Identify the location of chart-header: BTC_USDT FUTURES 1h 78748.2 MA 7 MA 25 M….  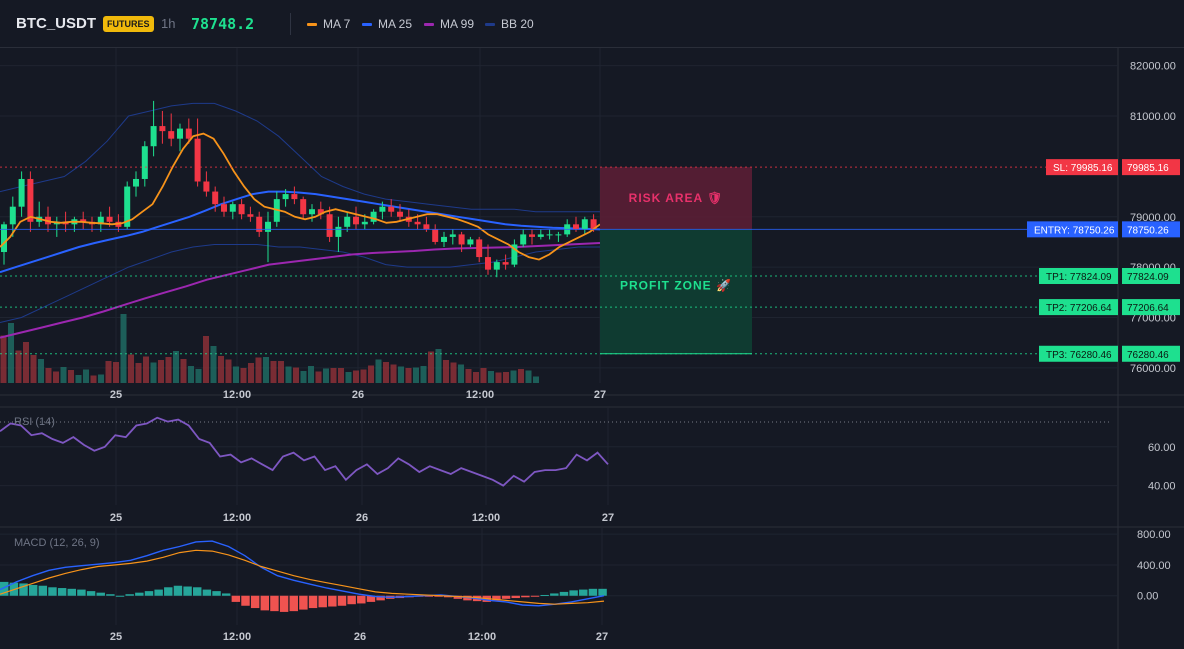
(592, 24).